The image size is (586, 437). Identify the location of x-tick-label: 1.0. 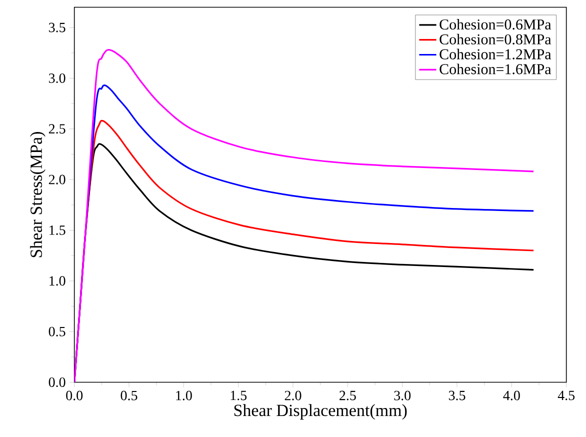
(184, 395).